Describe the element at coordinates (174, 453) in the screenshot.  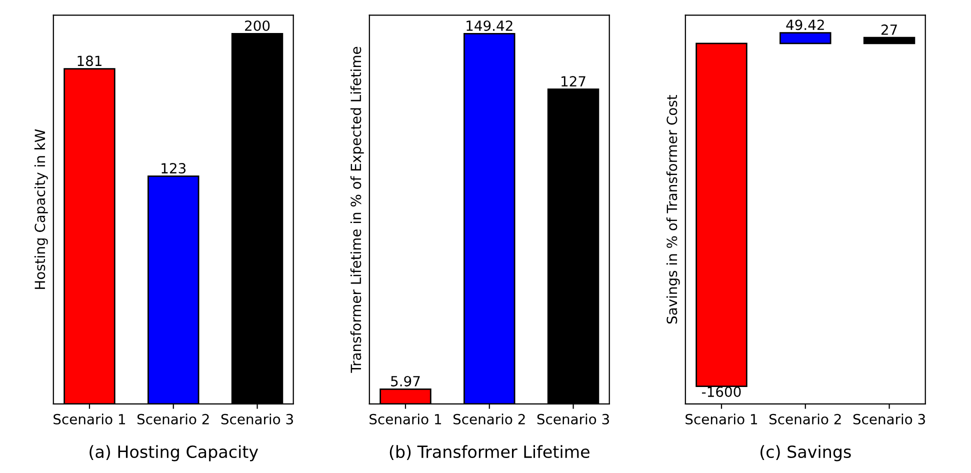
I see `text: (a) Hosting Capacity` at that location.